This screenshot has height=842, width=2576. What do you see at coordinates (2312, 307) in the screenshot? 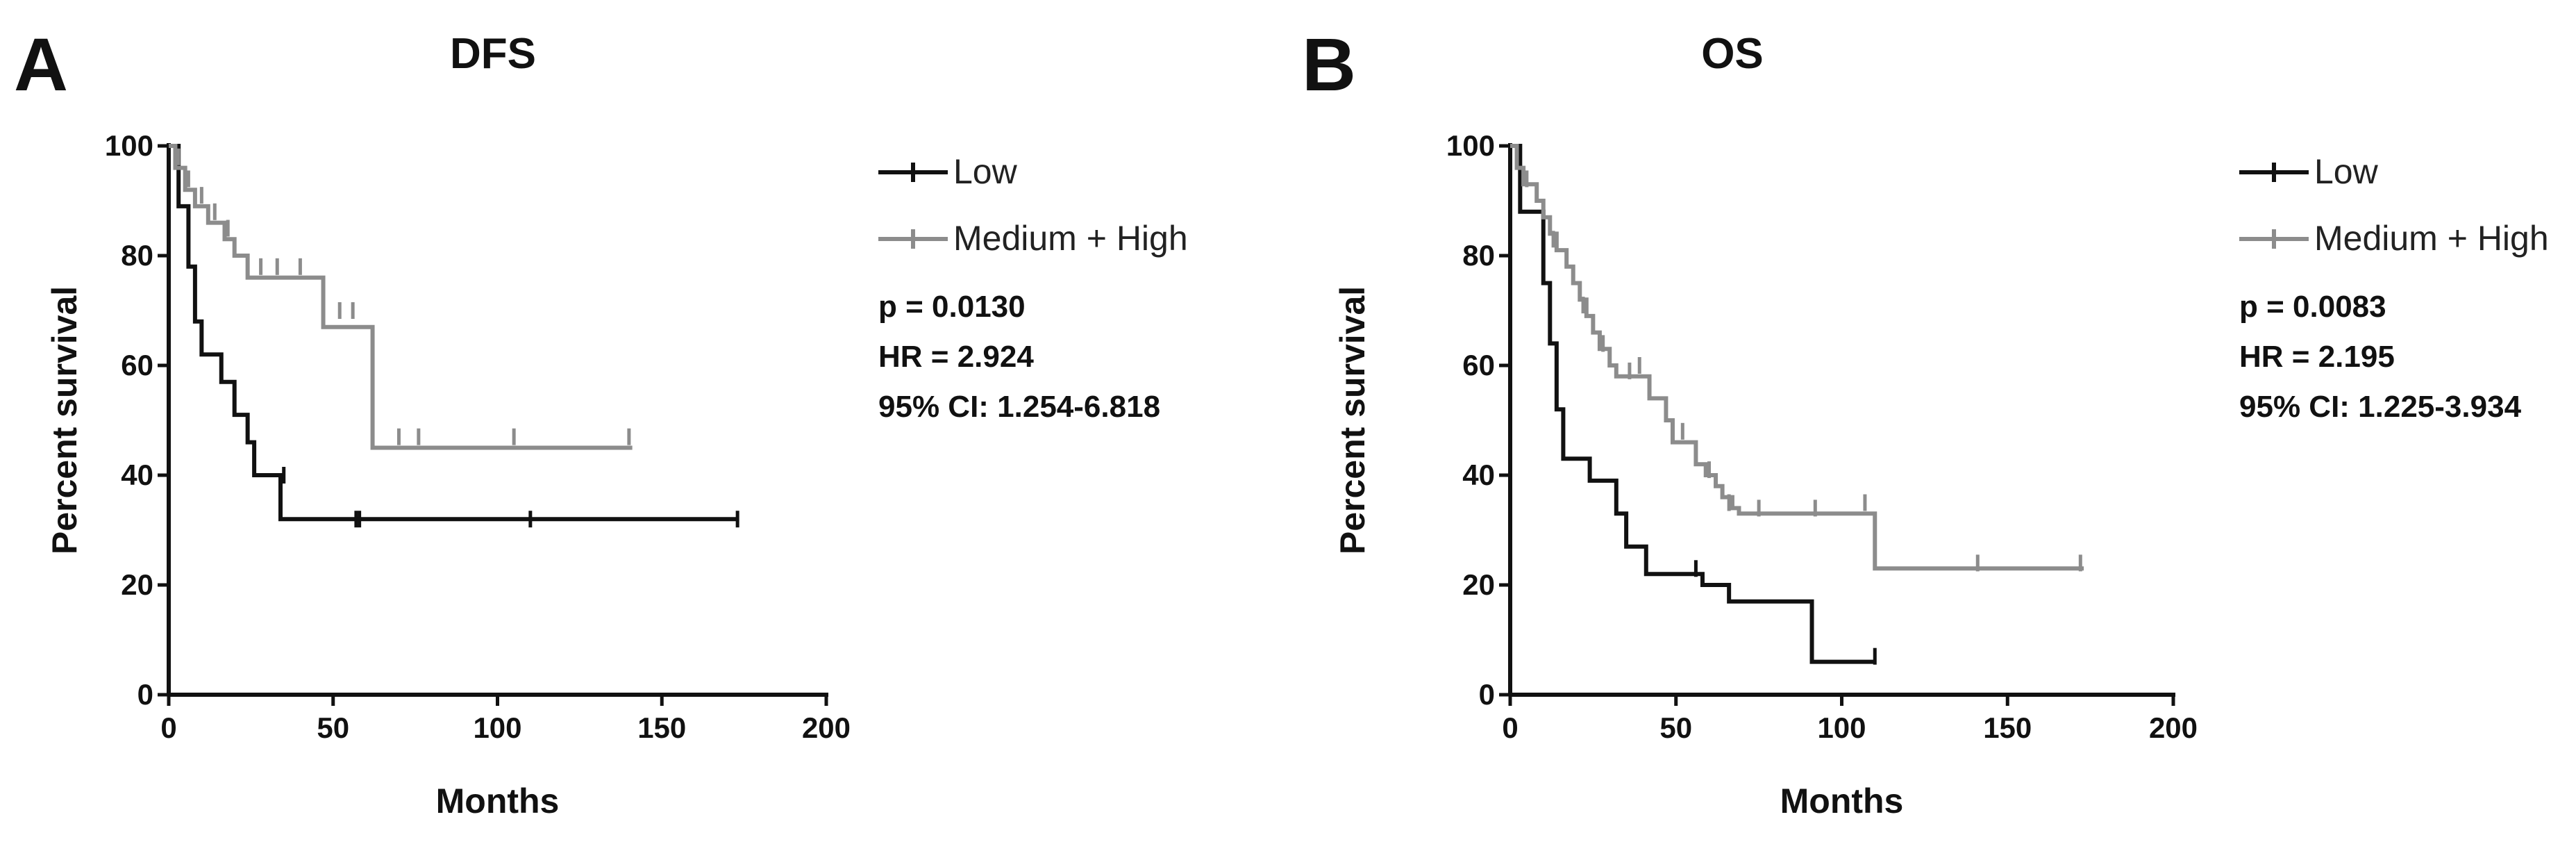
I see `p-value: p = 0.0083` at bounding box center [2312, 307].